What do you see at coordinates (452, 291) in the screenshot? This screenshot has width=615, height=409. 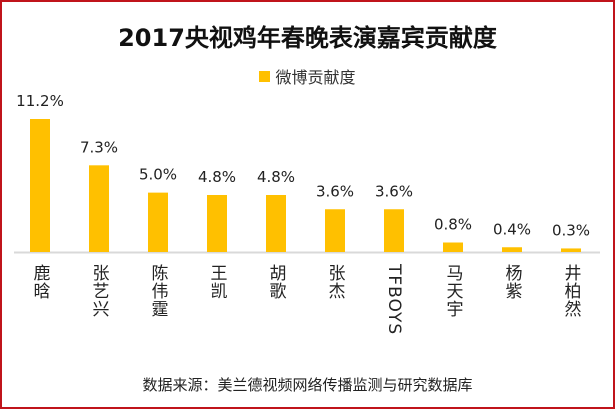 I see `x-tick-label: 马天宇` at bounding box center [452, 291].